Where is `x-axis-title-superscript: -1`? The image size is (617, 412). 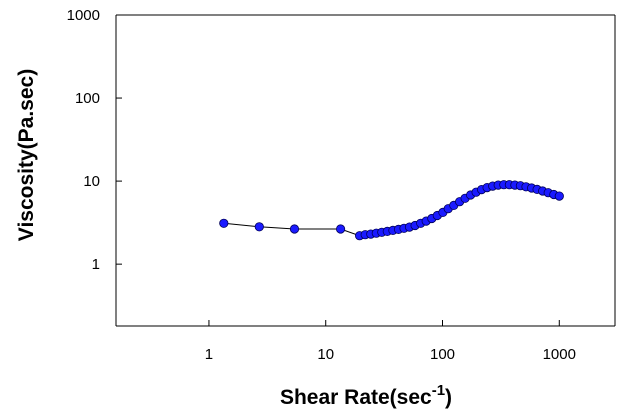
x-axis-title-superscript: -1 is located at coordinates (438, 390).